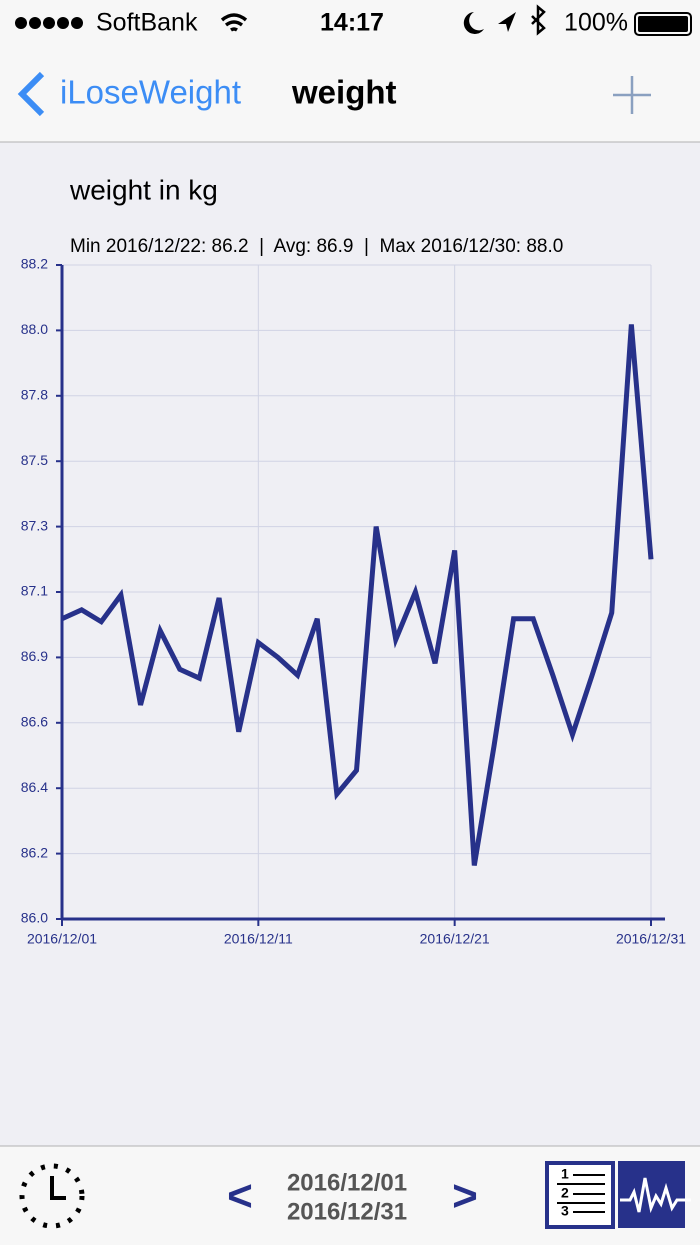  Describe the element at coordinates (34, 591) in the screenshot. I see `y-tick-label: 87.1` at that location.